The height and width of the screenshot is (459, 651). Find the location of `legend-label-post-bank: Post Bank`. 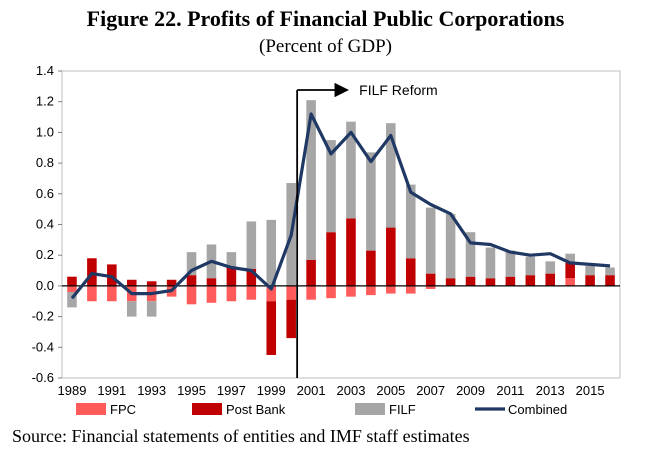

legend-label-post-bank: Post Bank is located at coordinates (256, 409).